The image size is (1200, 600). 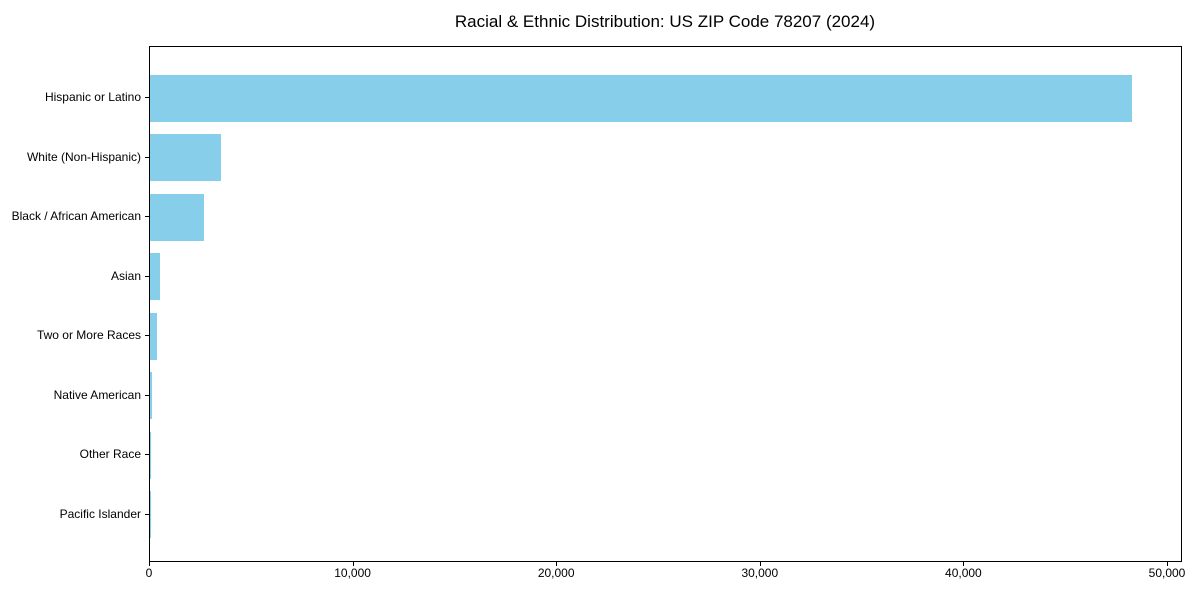 What do you see at coordinates (125, 275) in the screenshot?
I see `y-tick-label: Asian` at bounding box center [125, 275].